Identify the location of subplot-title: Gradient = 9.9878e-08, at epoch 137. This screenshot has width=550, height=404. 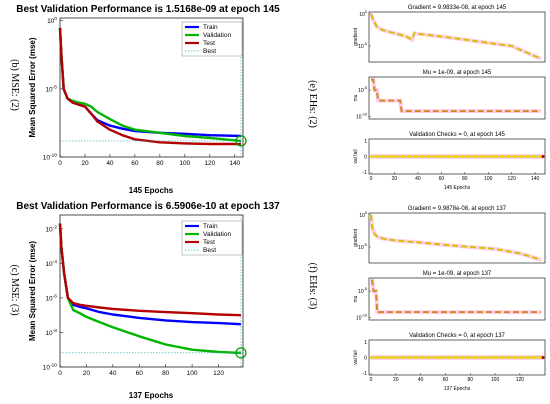
(457, 209).